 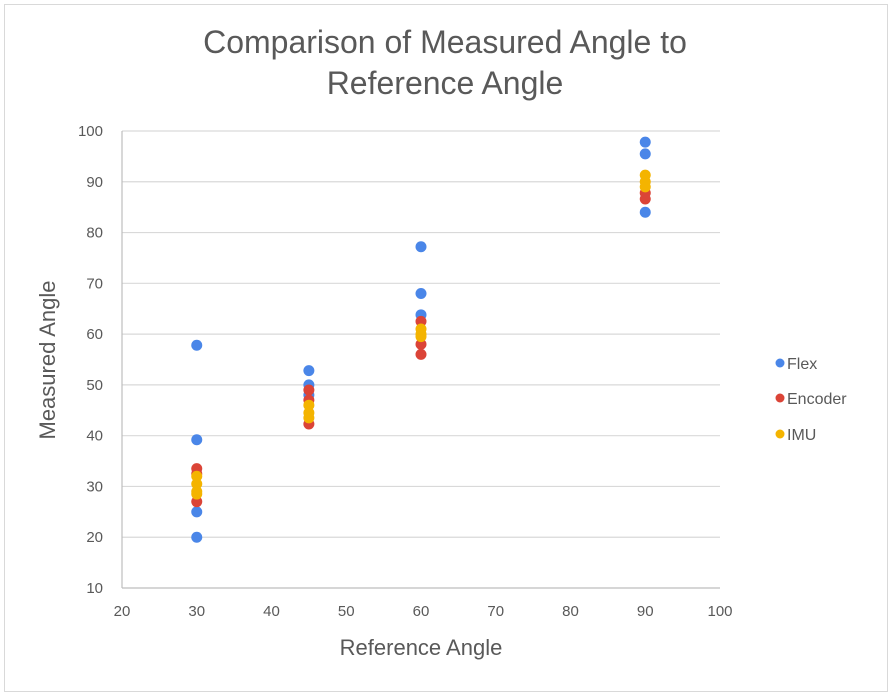 What do you see at coordinates (94, 334) in the screenshot?
I see `y-tick-label: 60` at bounding box center [94, 334].